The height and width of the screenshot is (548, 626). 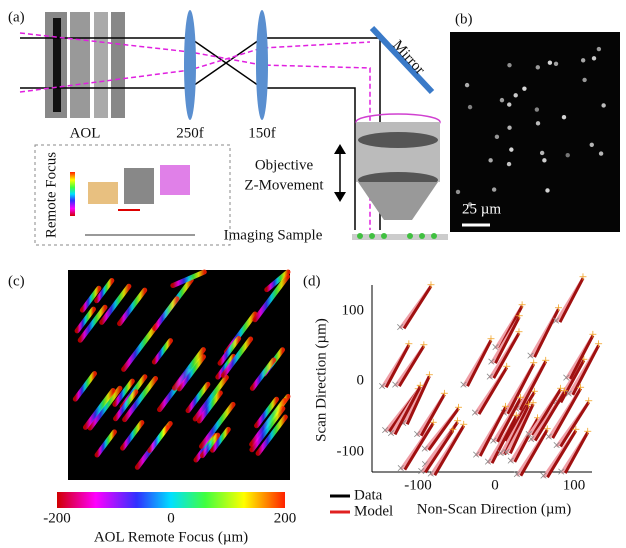 I want to click on y-axis-label: Scan Direction (µm), so click(x=321, y=380).